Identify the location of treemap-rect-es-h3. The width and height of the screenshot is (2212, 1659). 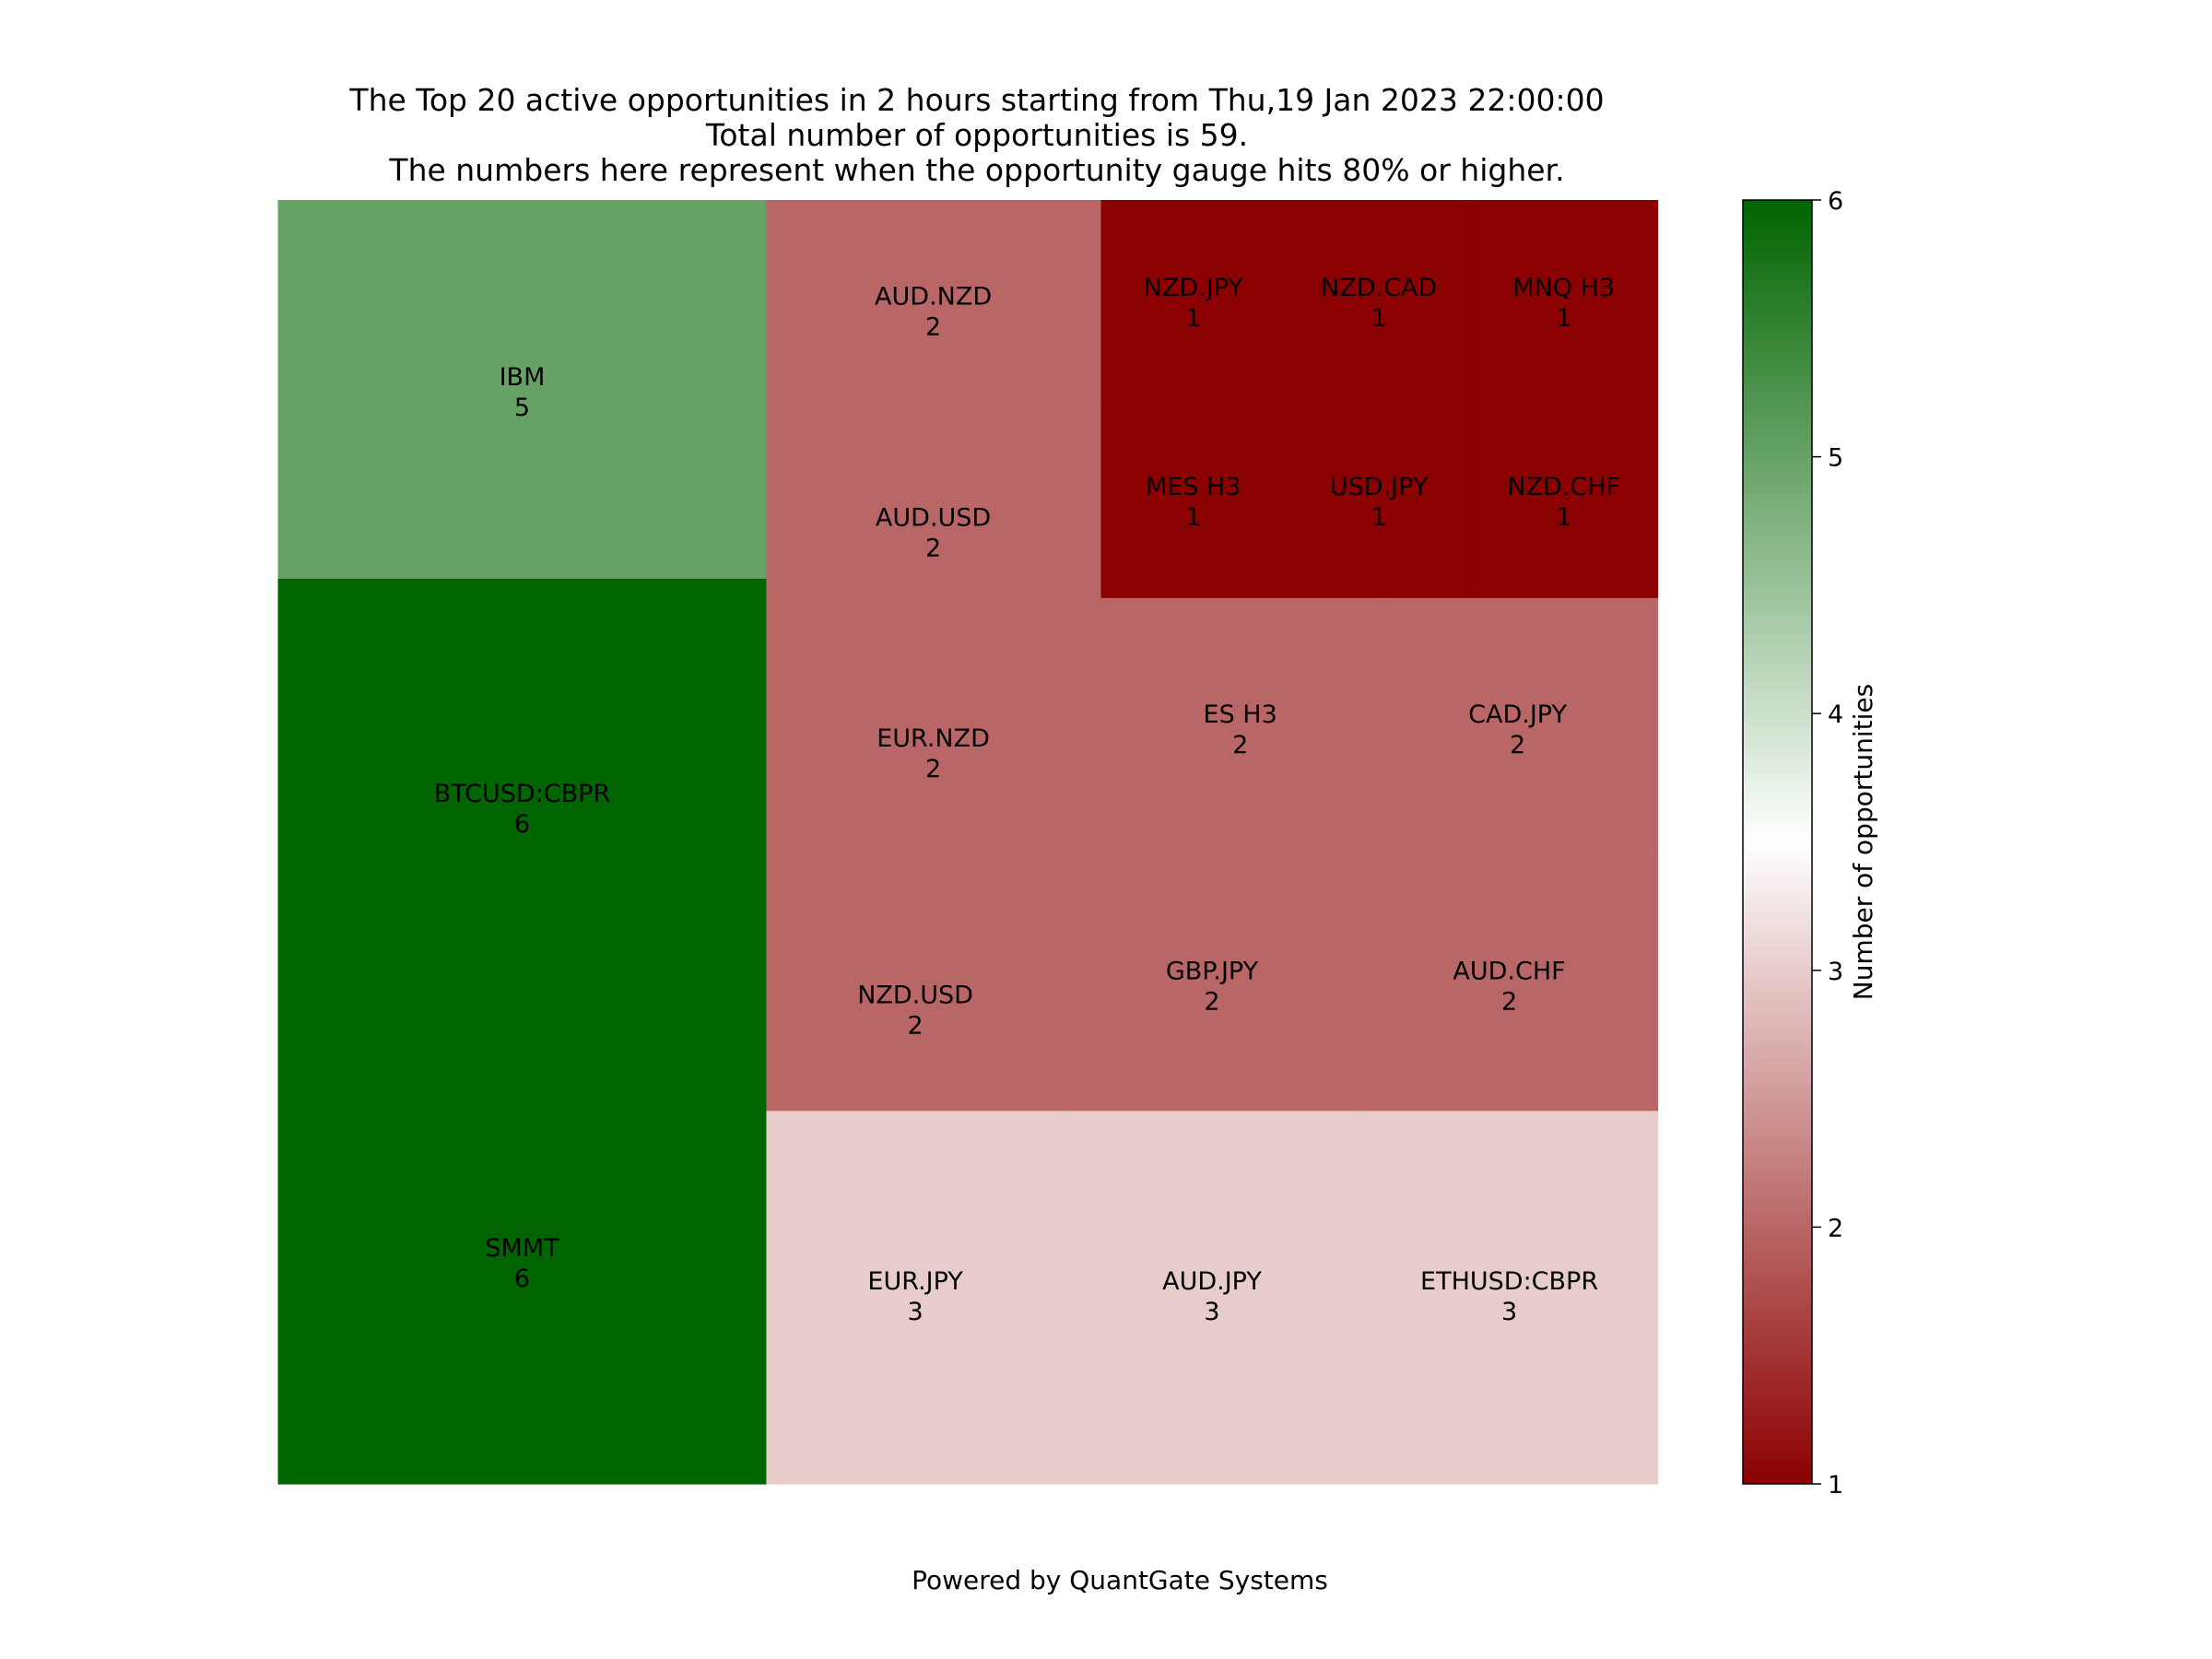
(1240, 726).